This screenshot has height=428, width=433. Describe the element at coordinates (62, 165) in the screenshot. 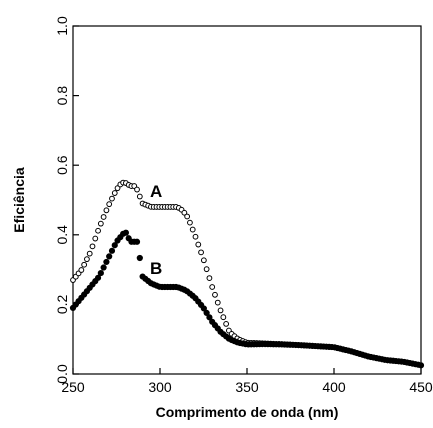

I see `y-tick-label: 0.6` at that location.